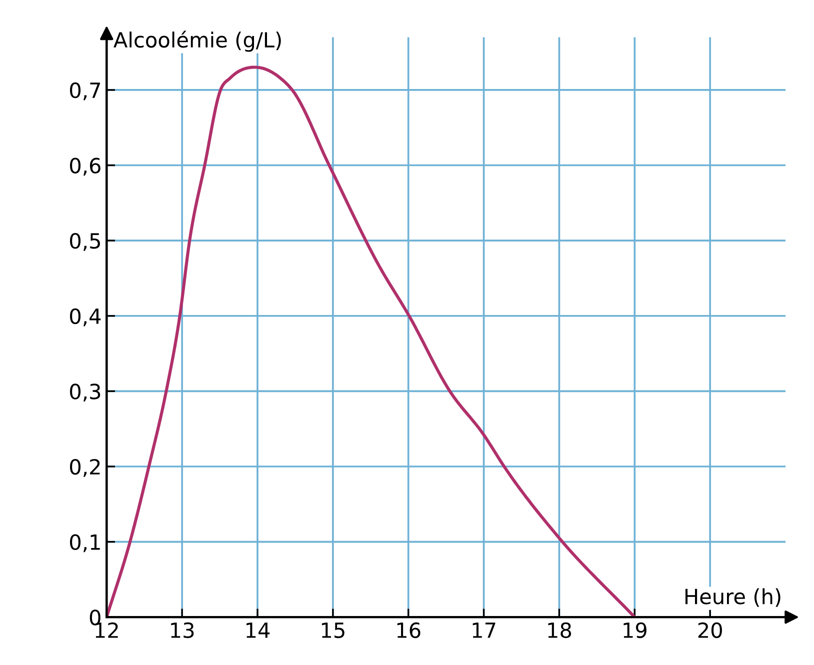 This screenshot has width=814, height=665. I want to click on x-tick-label: 15, so click(333, 630).